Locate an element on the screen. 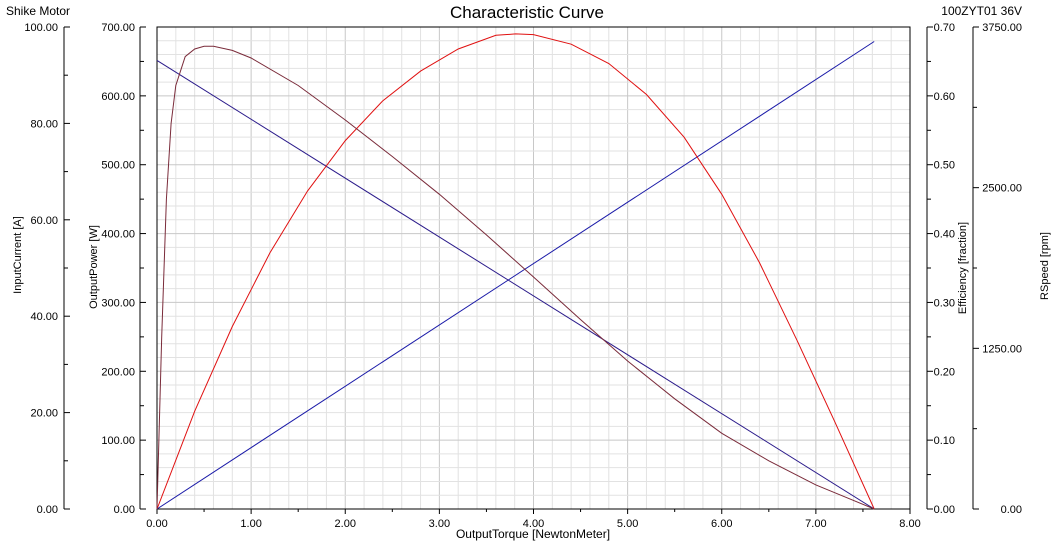 This screenshot has width=1062, height=545. current-axis-label: InputCurrent [A] is located at coordinates (18, 255).